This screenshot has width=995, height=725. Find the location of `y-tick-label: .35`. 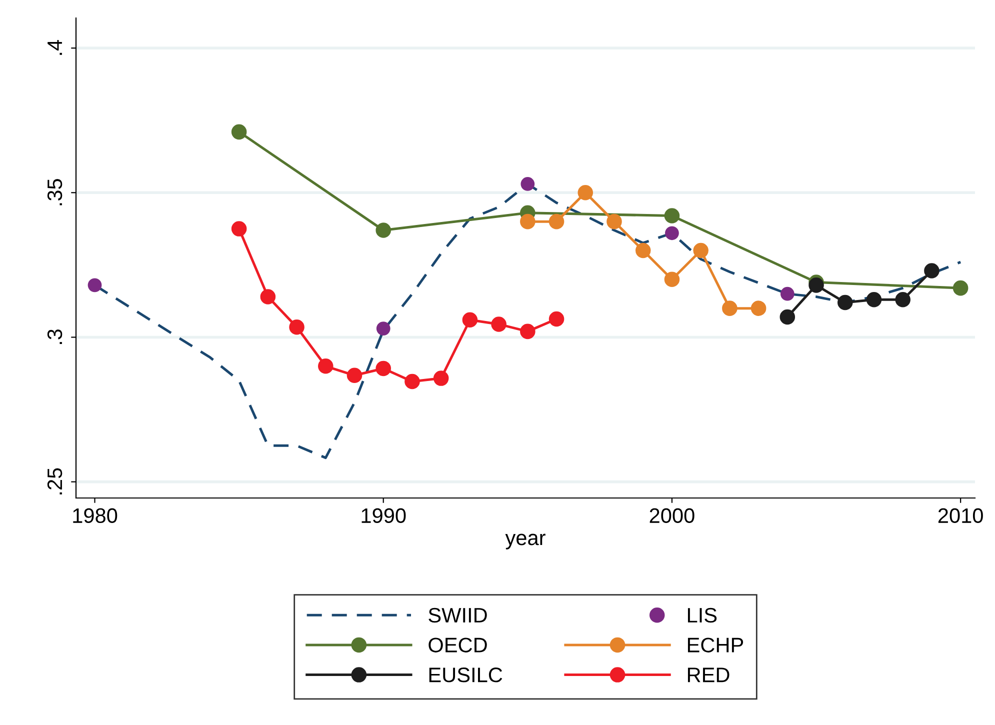

y-tick-label: .35 is located at coordinates (54, 192).